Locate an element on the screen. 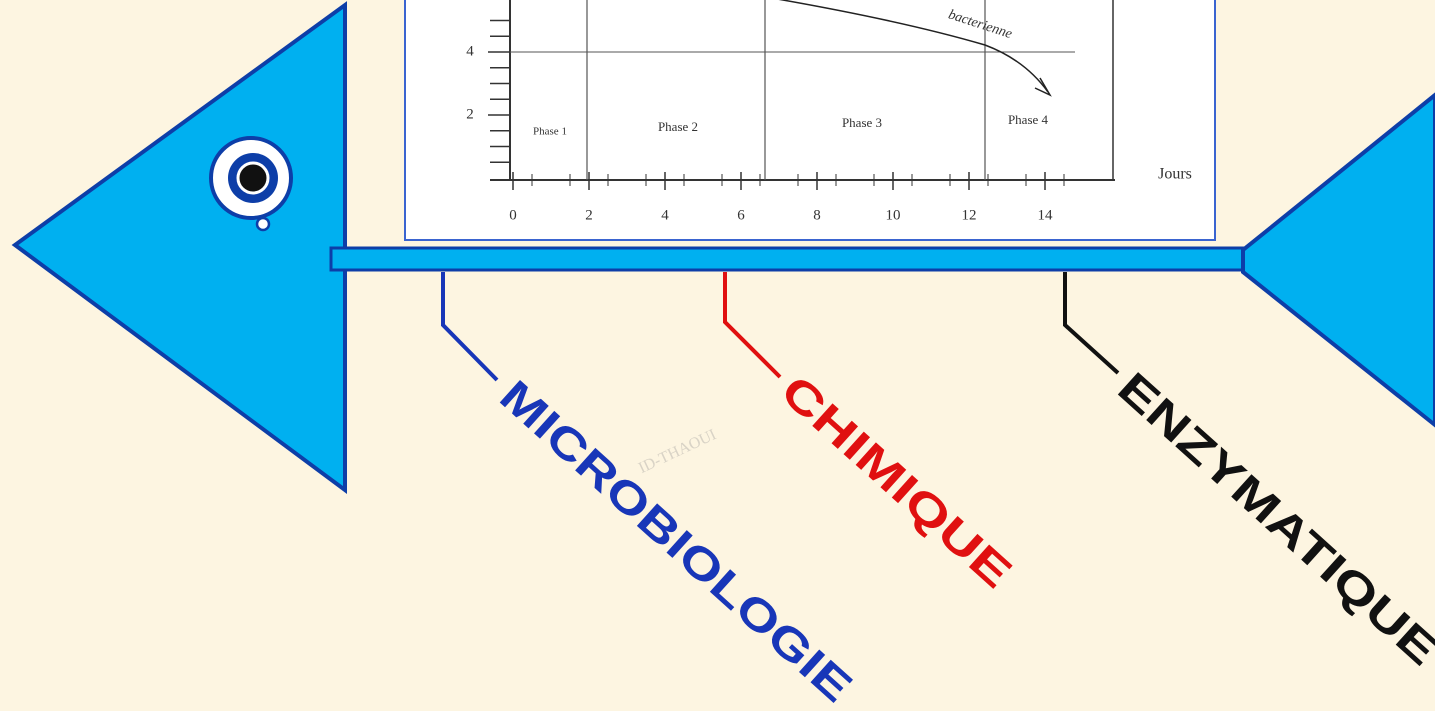  x-tick-label: 0 is located at coordinates (513, 215).